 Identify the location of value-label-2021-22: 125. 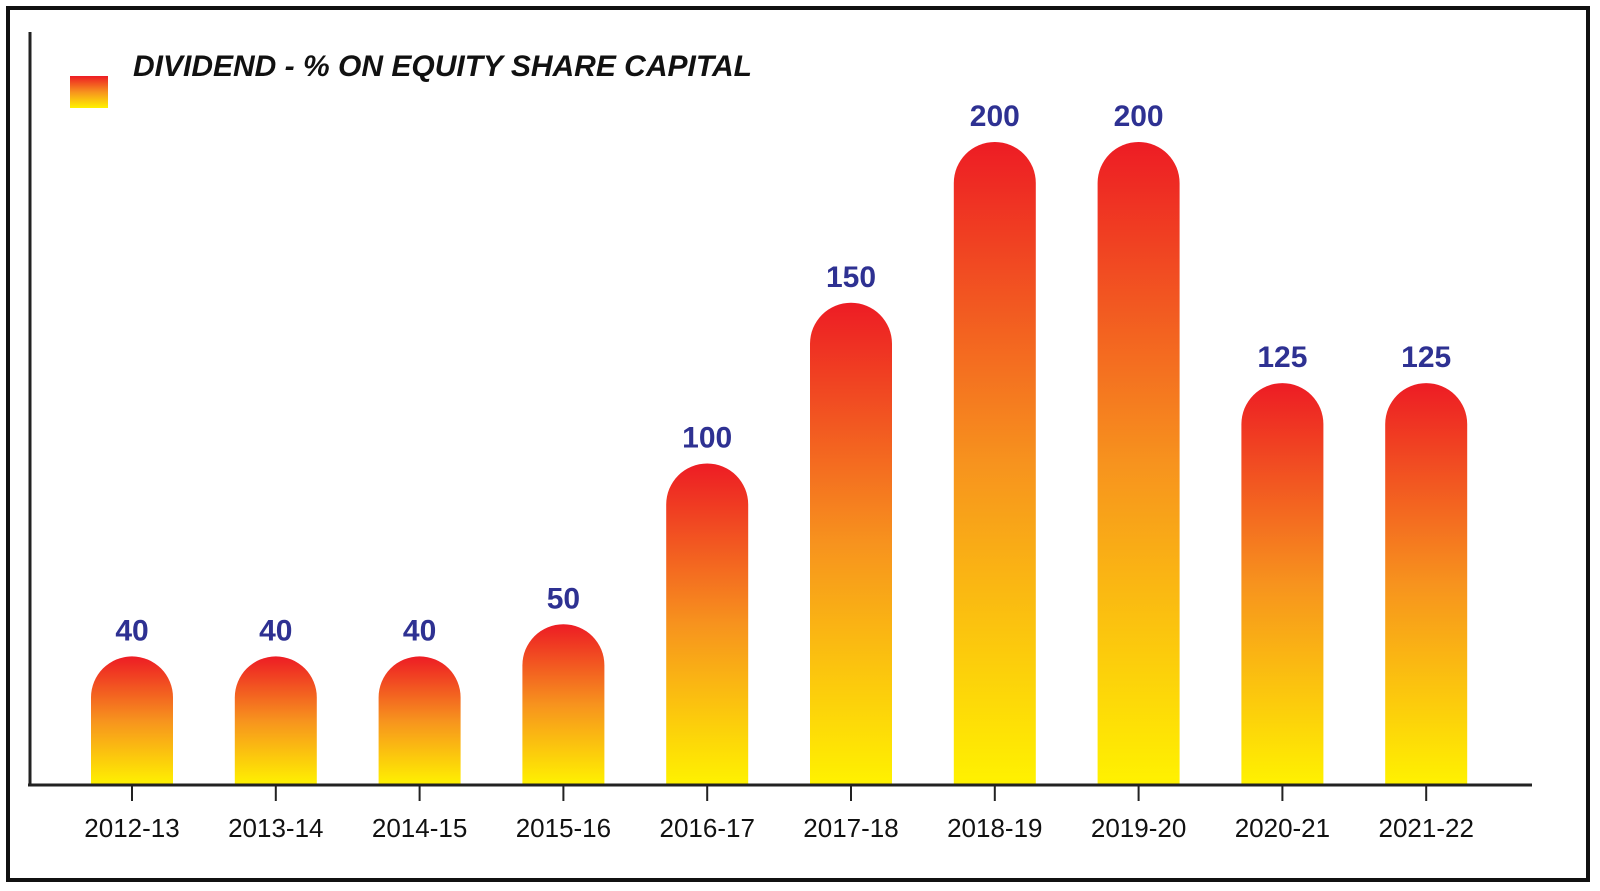
(1426, 357).